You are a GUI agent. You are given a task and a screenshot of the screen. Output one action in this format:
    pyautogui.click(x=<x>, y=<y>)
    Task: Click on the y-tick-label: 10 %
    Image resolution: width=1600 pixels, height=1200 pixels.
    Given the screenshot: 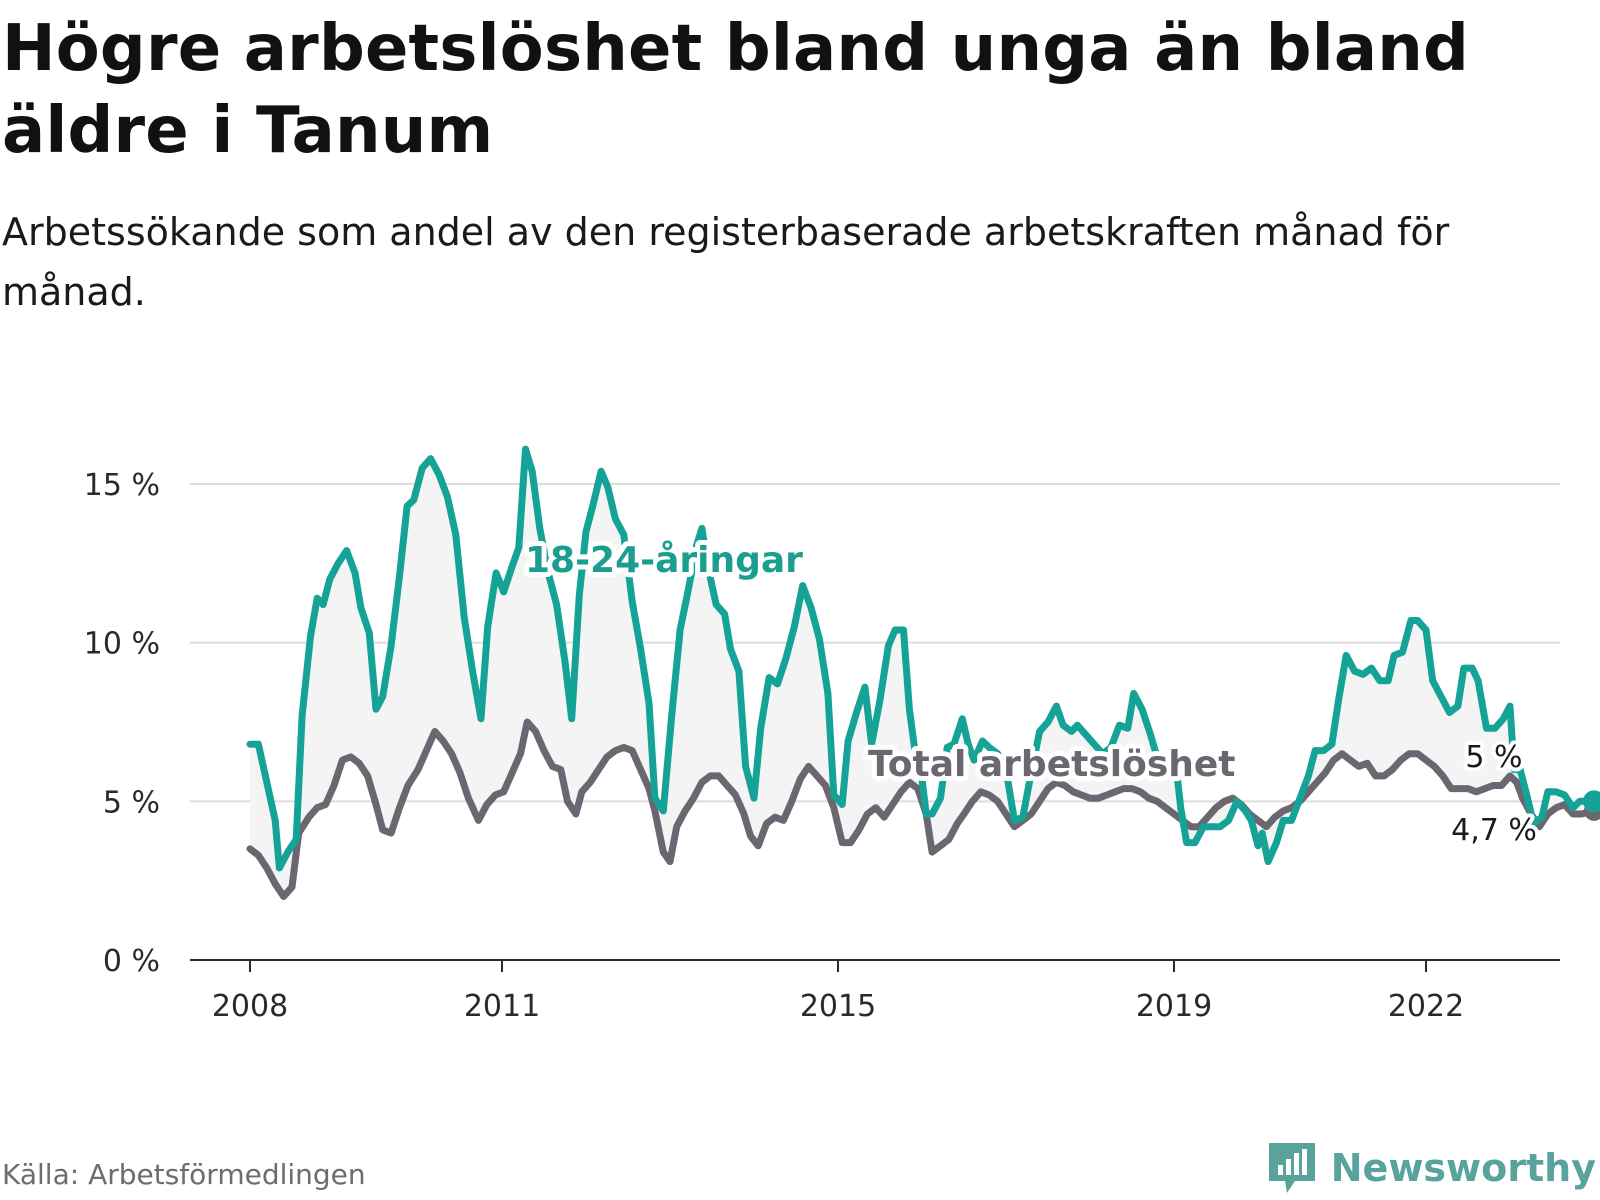 What is the action you would take?
    pyautogui.click(x=122, y=644)
    